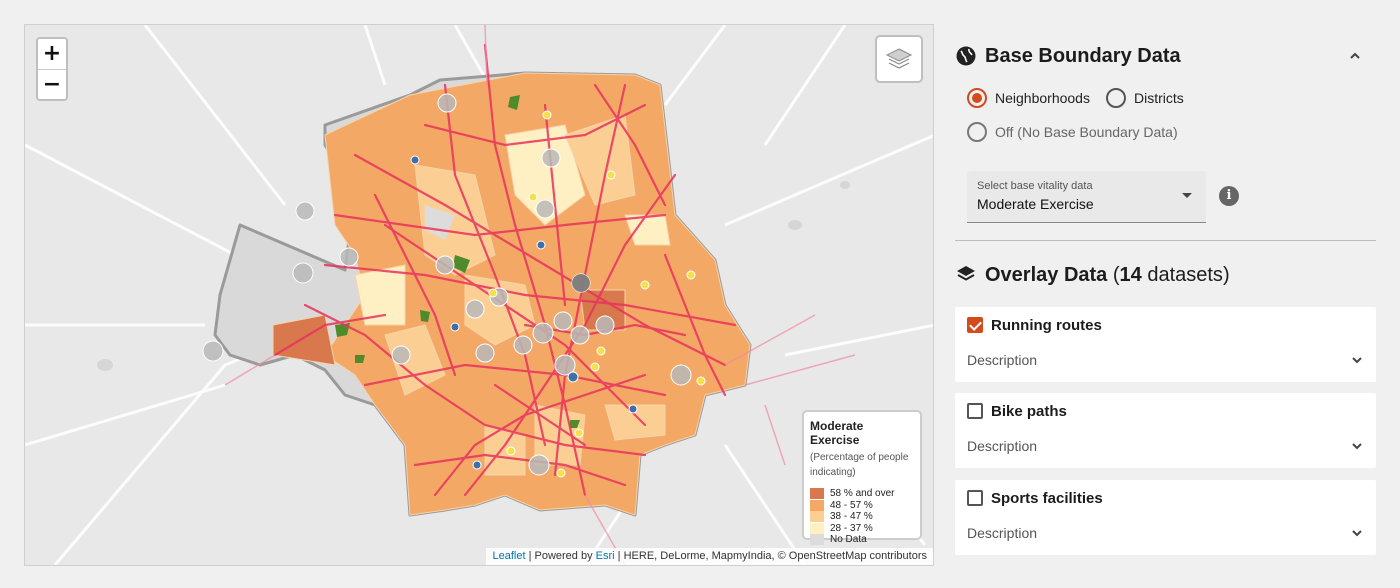 This screenshot has height=588, width=1400. I want to click on dataset-card-bike-paths: Bike paths Description, so click(1165, 430).